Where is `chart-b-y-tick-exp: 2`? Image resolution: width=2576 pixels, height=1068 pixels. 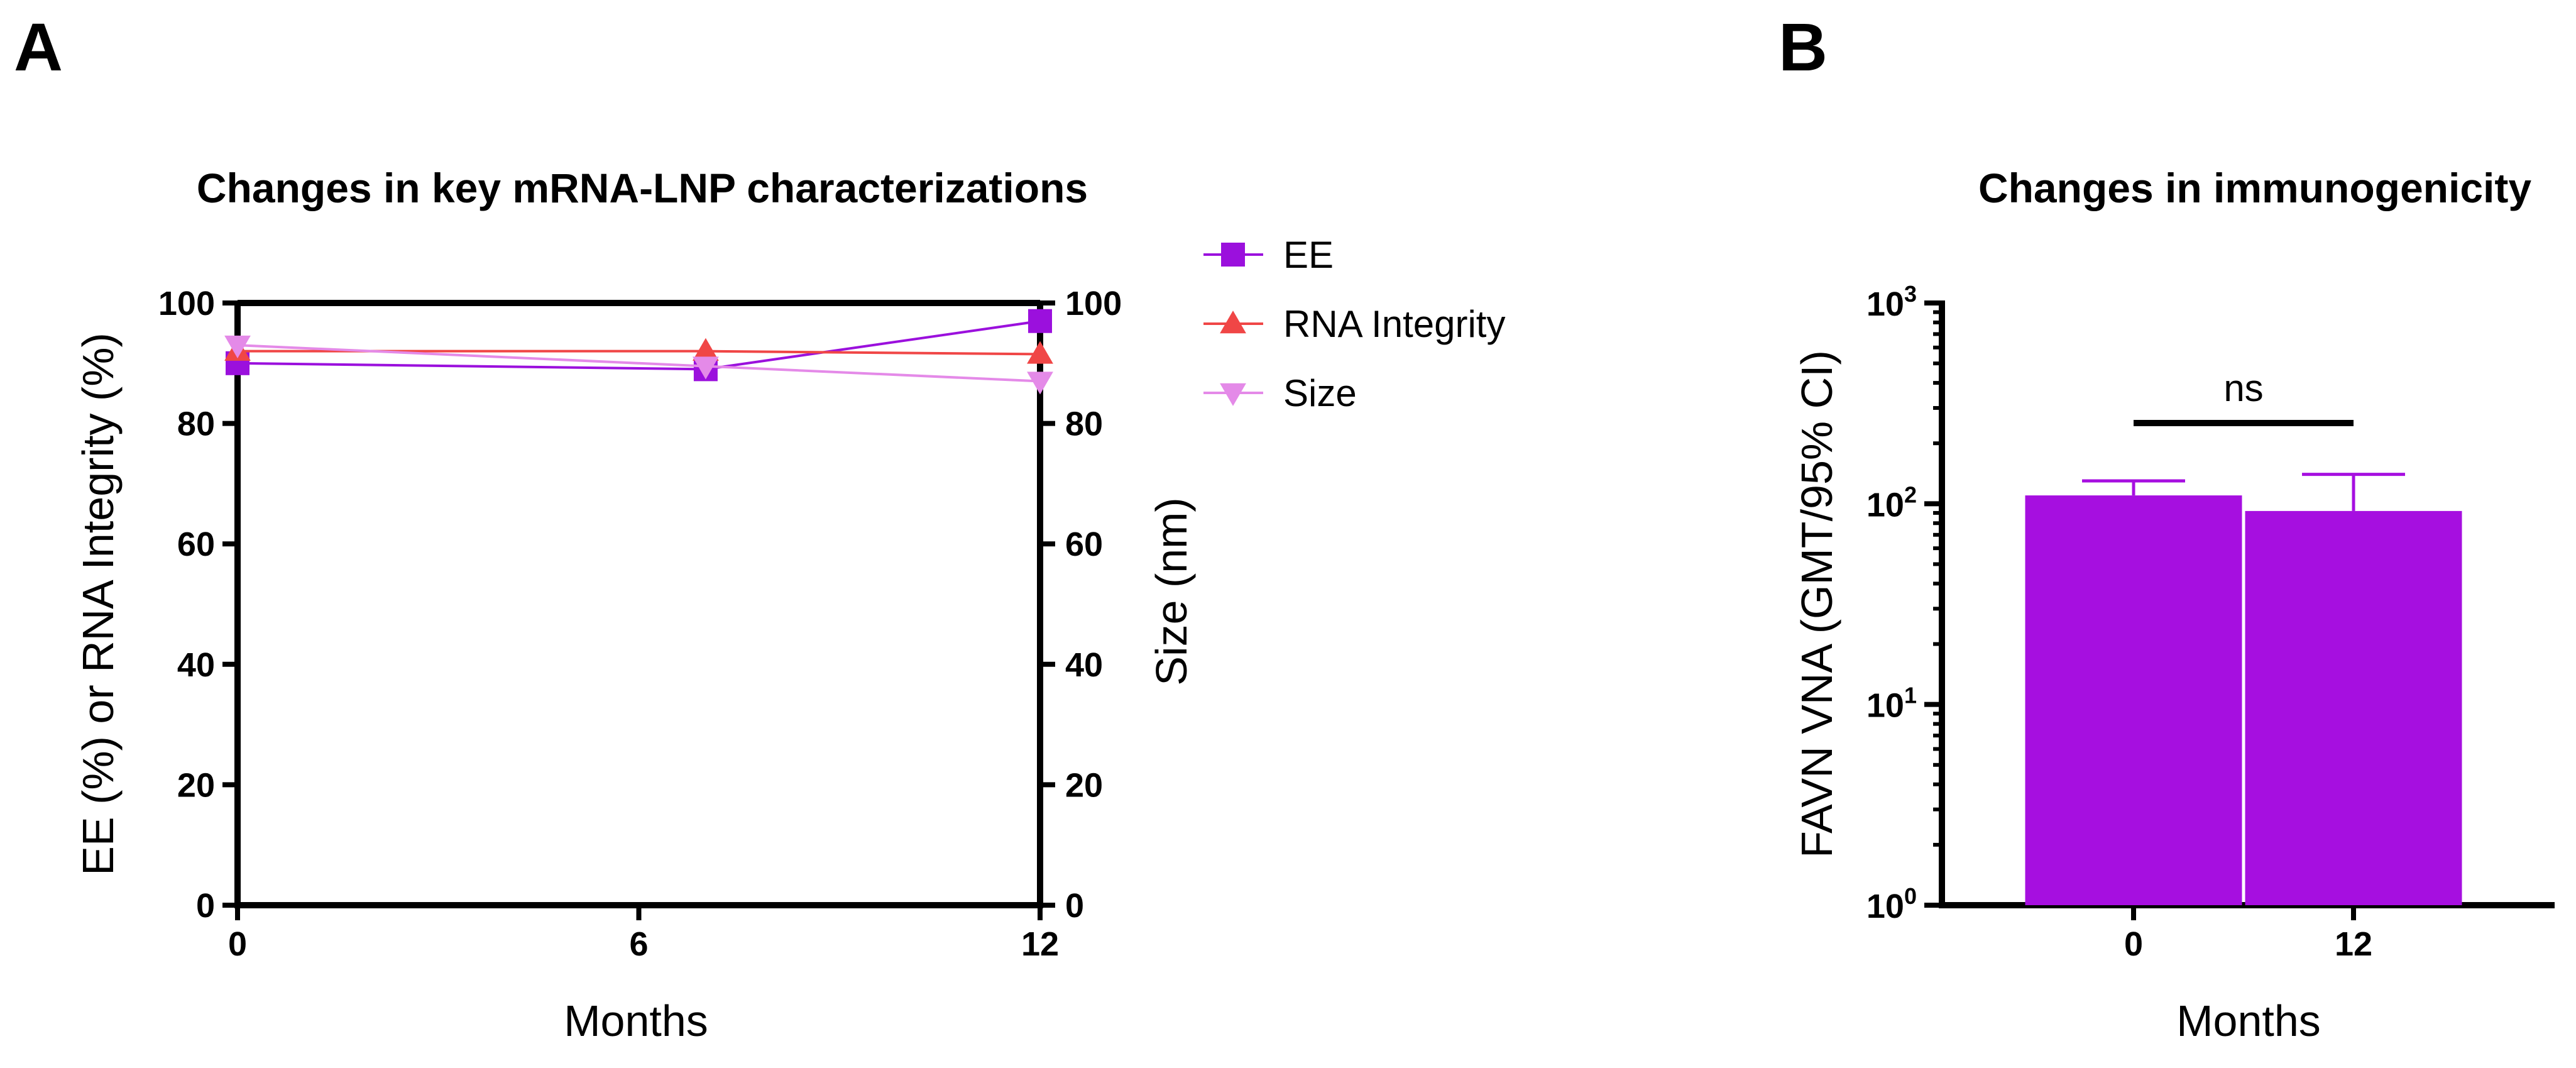
chart-b-y-tick-exp: 2 is located at coordinates (1910, 494).